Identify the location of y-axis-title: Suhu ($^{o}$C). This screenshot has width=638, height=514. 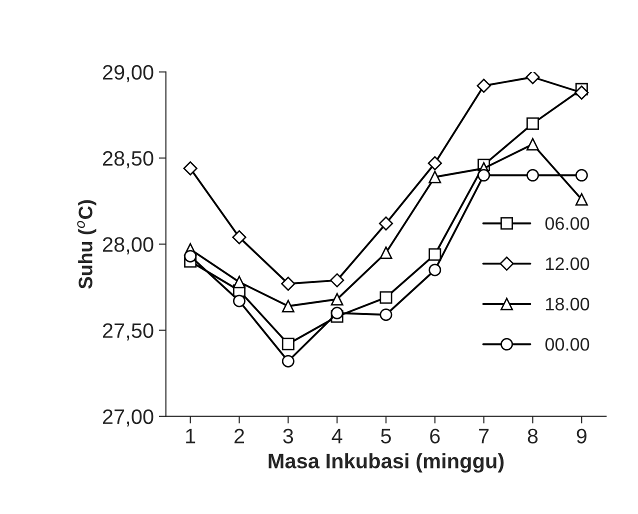
(86, 244).